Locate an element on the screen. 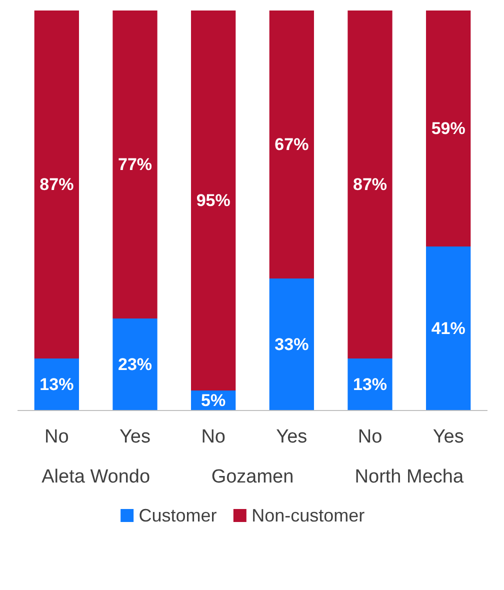 This screenshot has width=504, height=590. text: Aleta Wondo is located at coordinates (96, 477).